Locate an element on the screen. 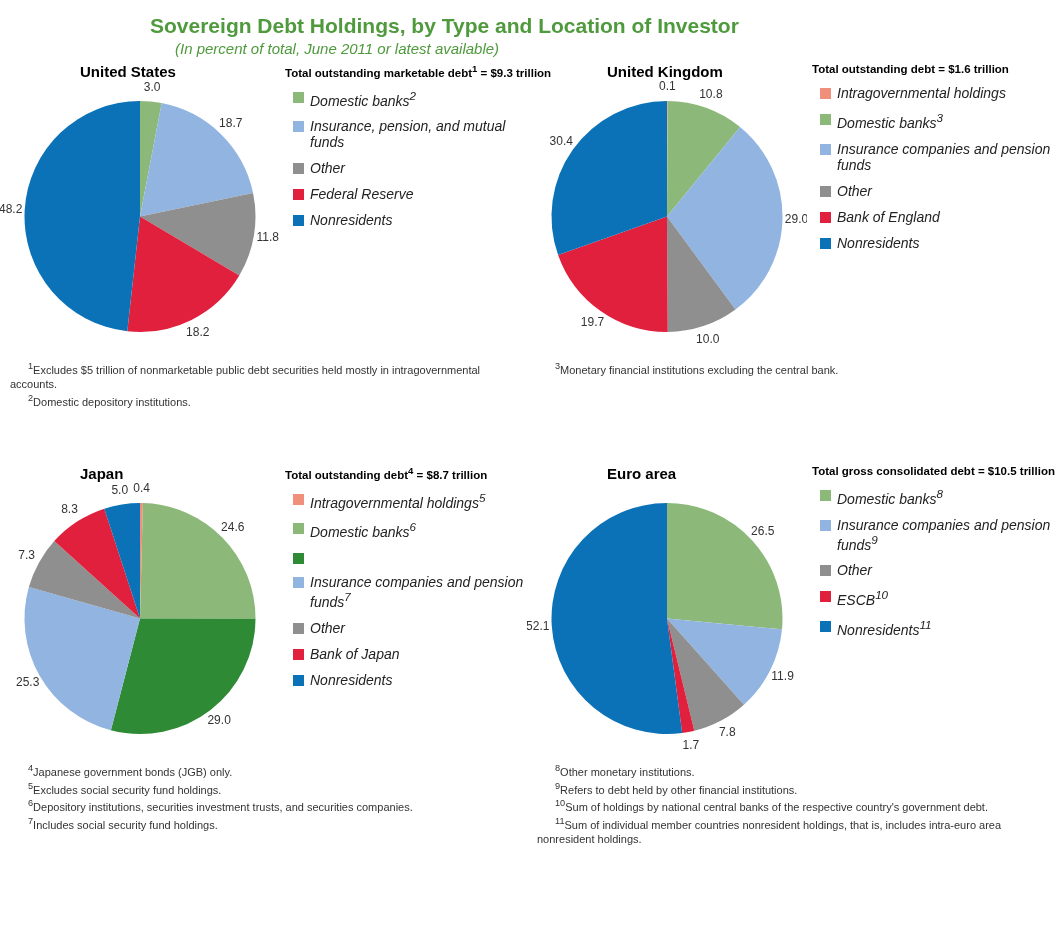 The width and height of the screenshot is (1055, 926). legend-label: Domestic banks$^{6}$ is located at coordinates (363, 530).